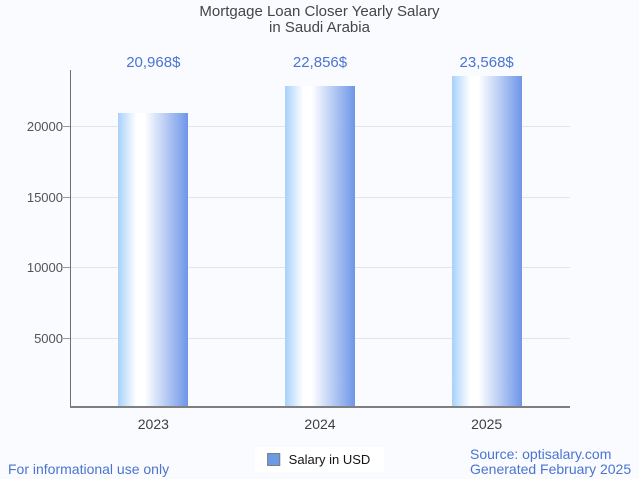  What do you see at coordinates (70, 239) in the screenshot?
I see `y-axis-line` at bounding box center [70, 239].